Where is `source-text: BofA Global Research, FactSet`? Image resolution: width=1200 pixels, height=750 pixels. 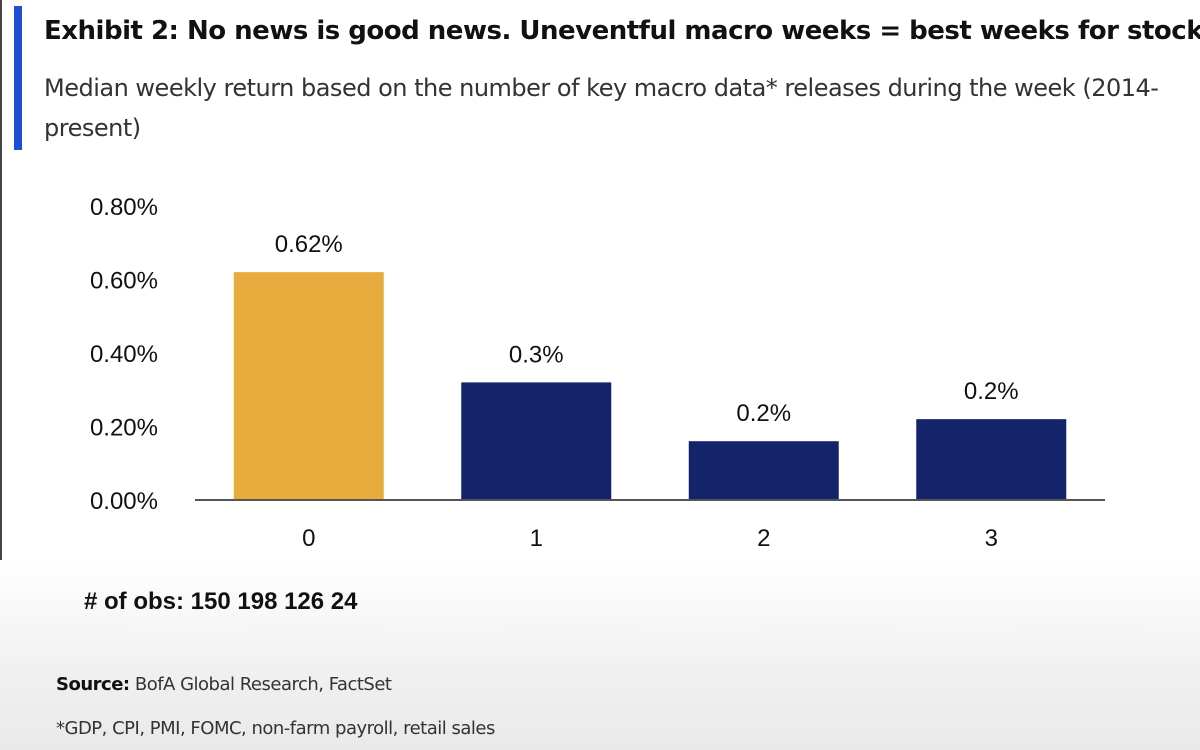 source-text: BofA Global Research, FactSet is located at coordinates (263, 684).